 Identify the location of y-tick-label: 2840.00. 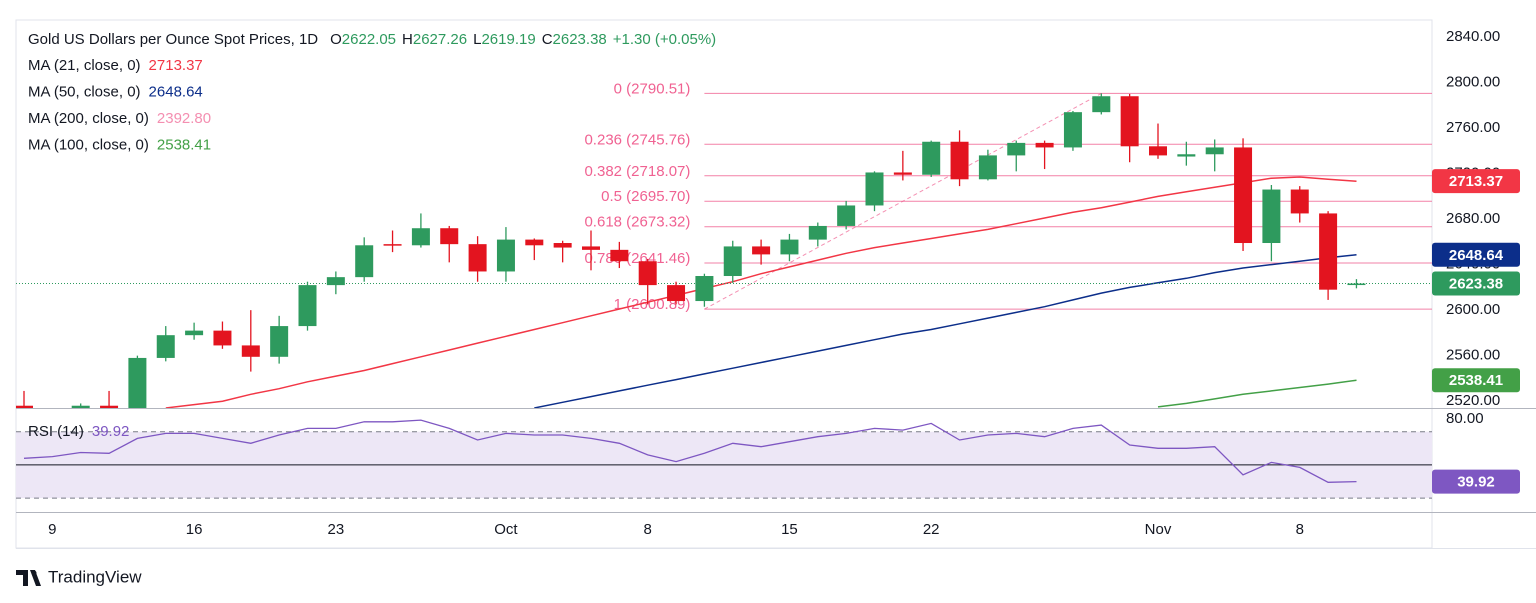
(1473, 36).